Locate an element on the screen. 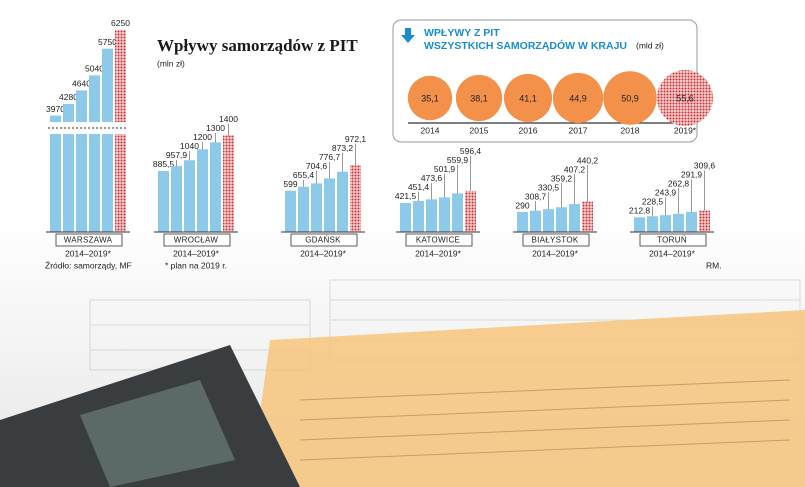  box-subtitle: (mld zł) is located at coordinates (650, 45).